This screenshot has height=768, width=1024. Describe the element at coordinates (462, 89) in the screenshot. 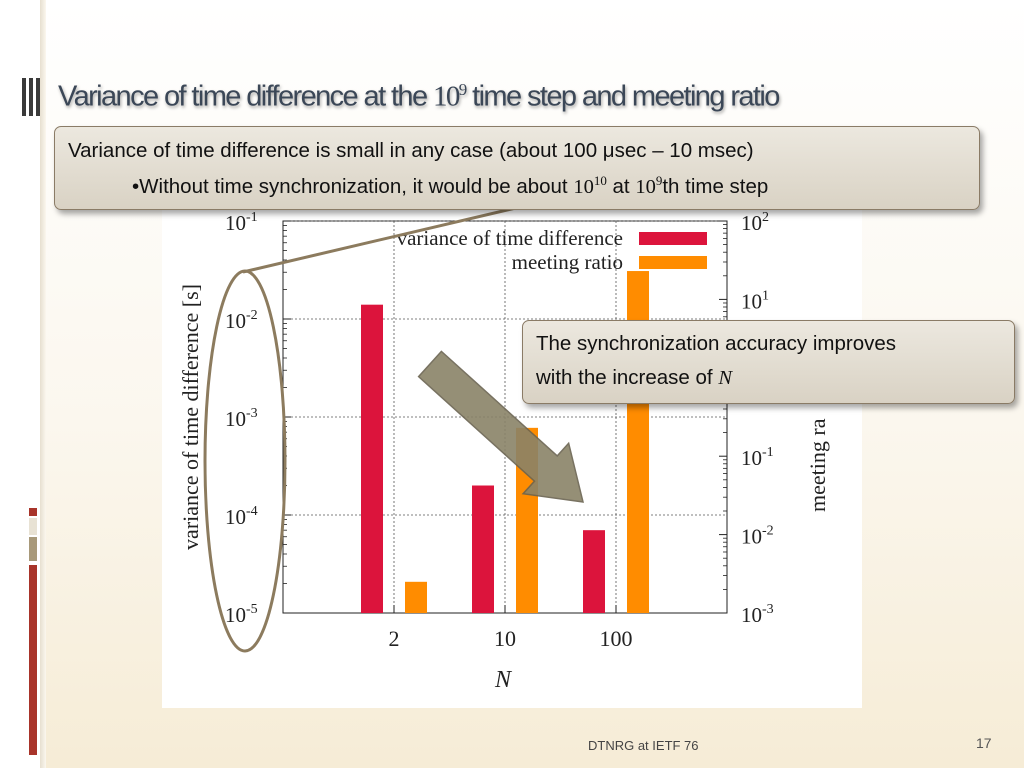

I see `title-exp: 9` at that location.